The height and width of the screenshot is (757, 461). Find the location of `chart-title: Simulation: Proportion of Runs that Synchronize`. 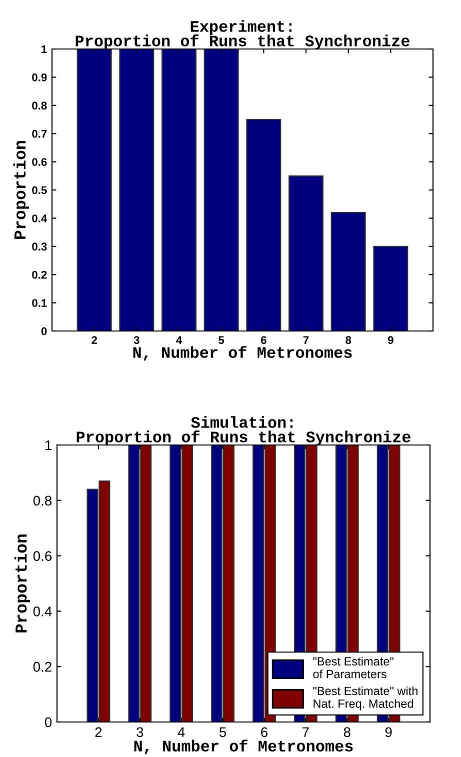

chart-title: Simulation: Proportion of Runs that Synchronize is located at coordinates (243, 431).